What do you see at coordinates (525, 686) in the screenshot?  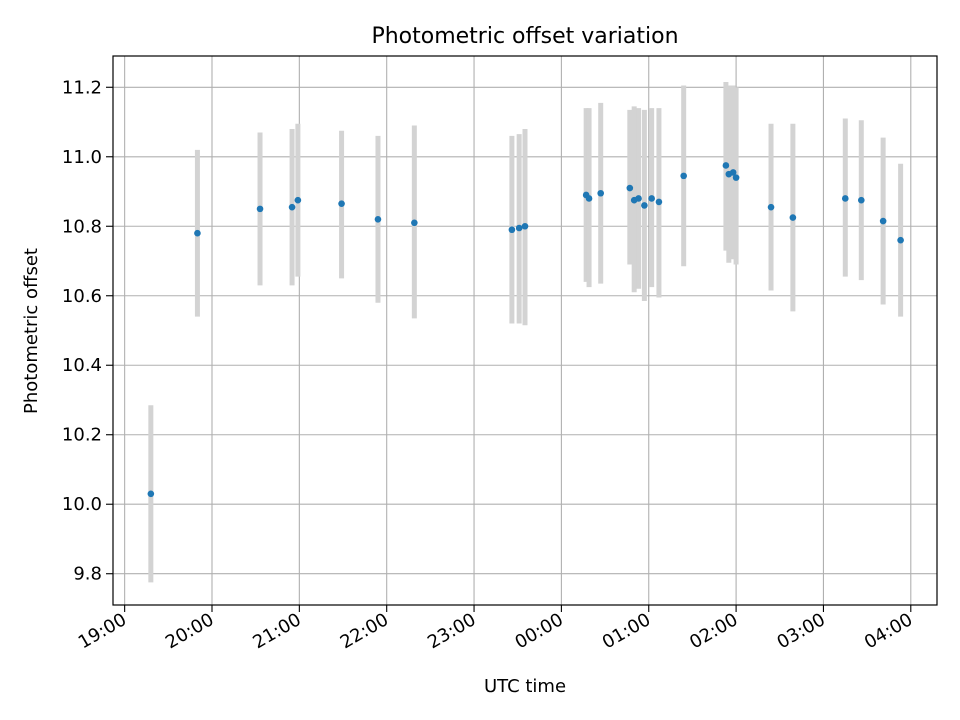 I see `x-axis-label: UTC time` at bounding box center [525, 686].